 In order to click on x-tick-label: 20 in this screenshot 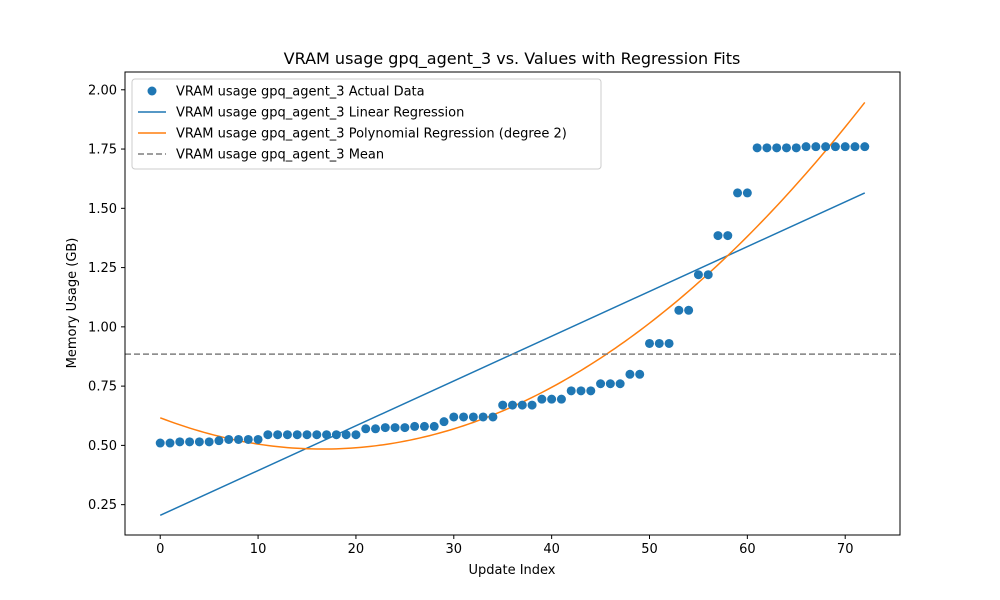, I will do `click(356, 549)`.